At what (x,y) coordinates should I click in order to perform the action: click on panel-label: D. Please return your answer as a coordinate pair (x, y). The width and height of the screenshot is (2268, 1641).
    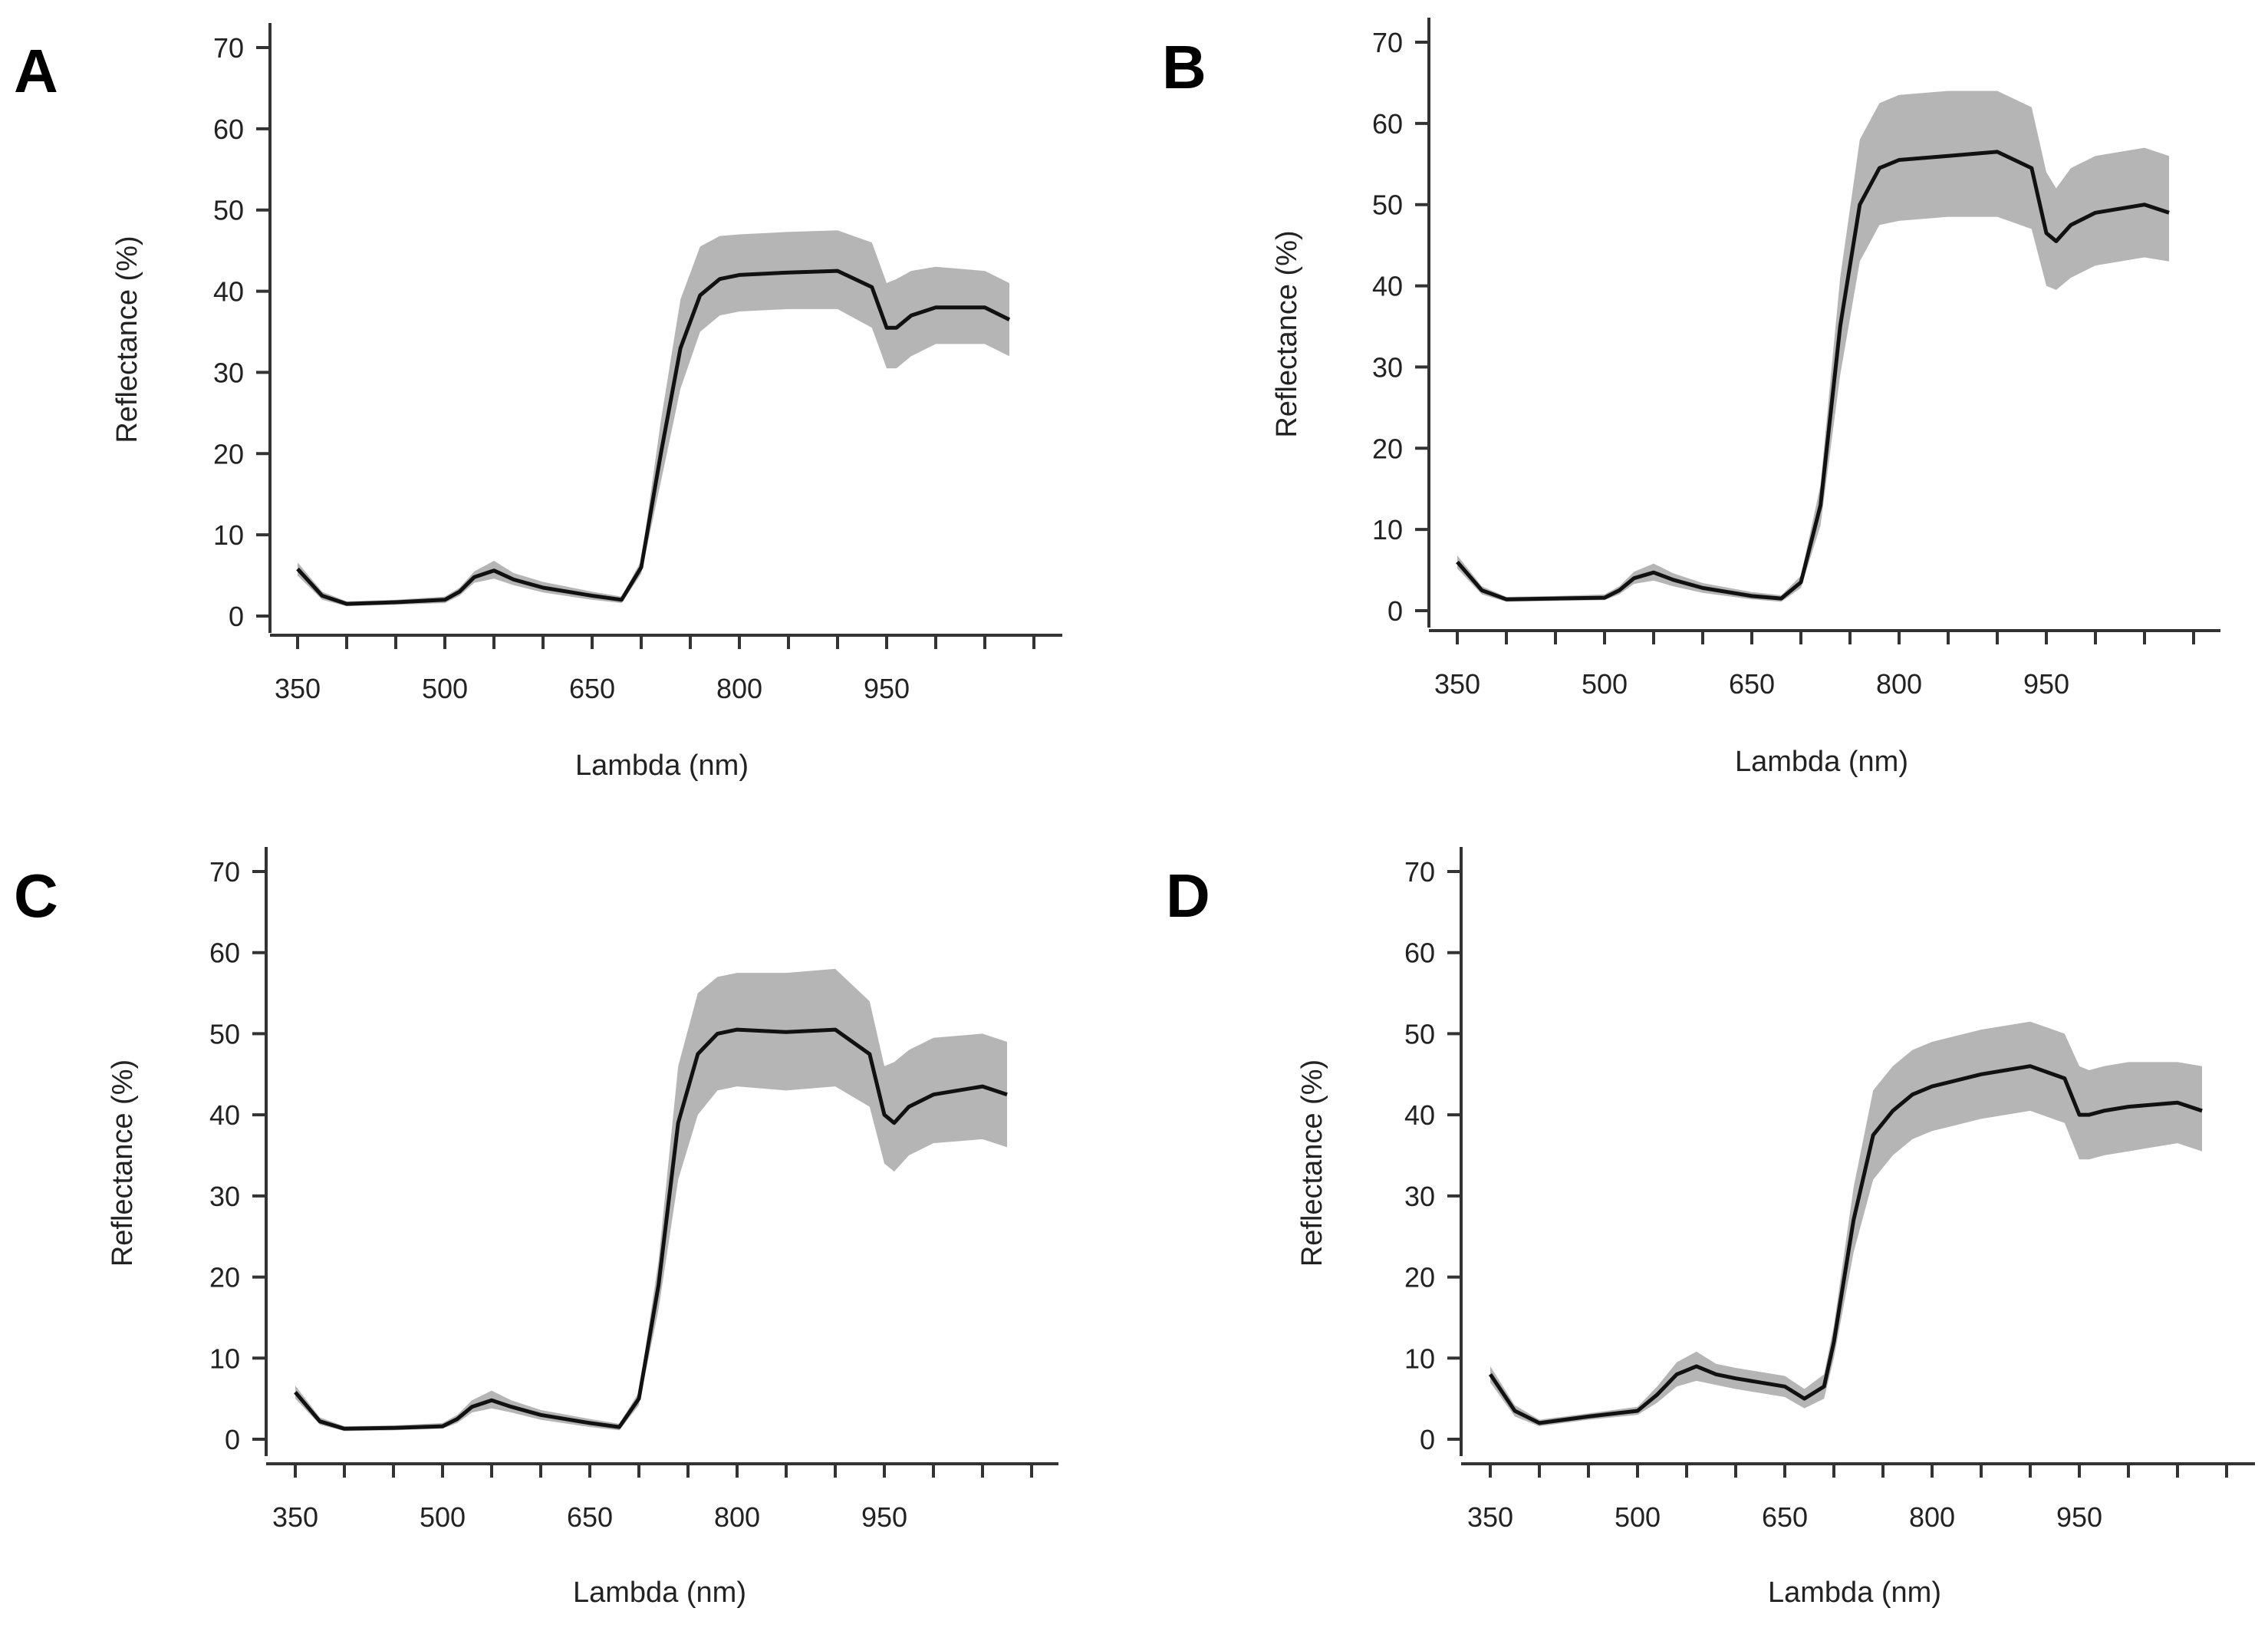
    Looking at the image, I should click on (1188, 896).